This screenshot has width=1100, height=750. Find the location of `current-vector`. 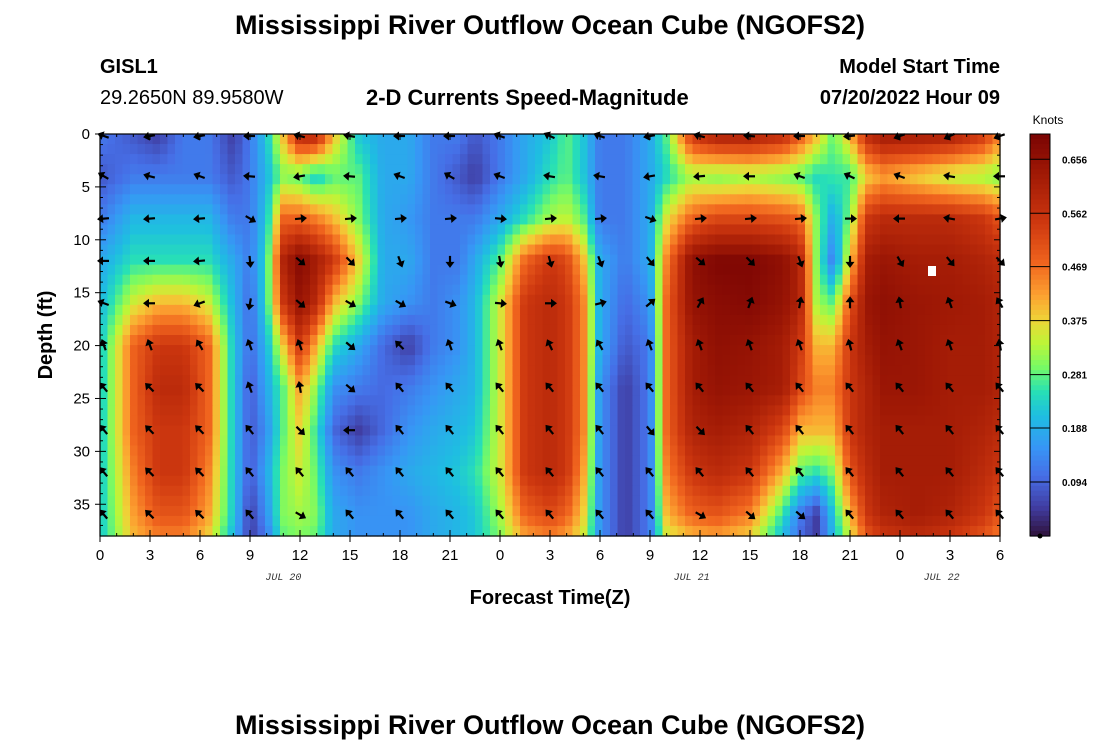

current-vector is located at coordinates (450, 514).